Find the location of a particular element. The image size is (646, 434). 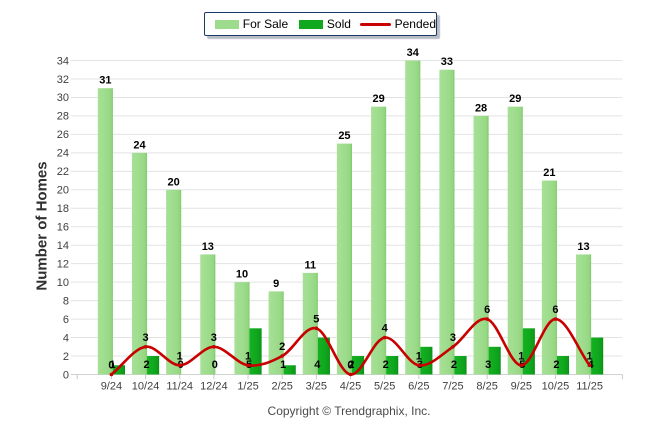

x-tick-label: 4/25 is located at coordinates (350, 387).